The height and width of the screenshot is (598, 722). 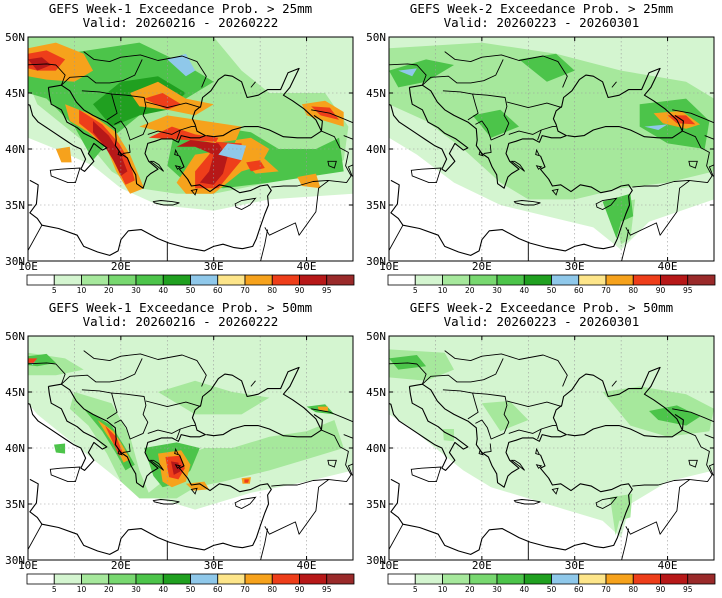 I want to click on lon-label: 20E, so click(x=121, y=565).